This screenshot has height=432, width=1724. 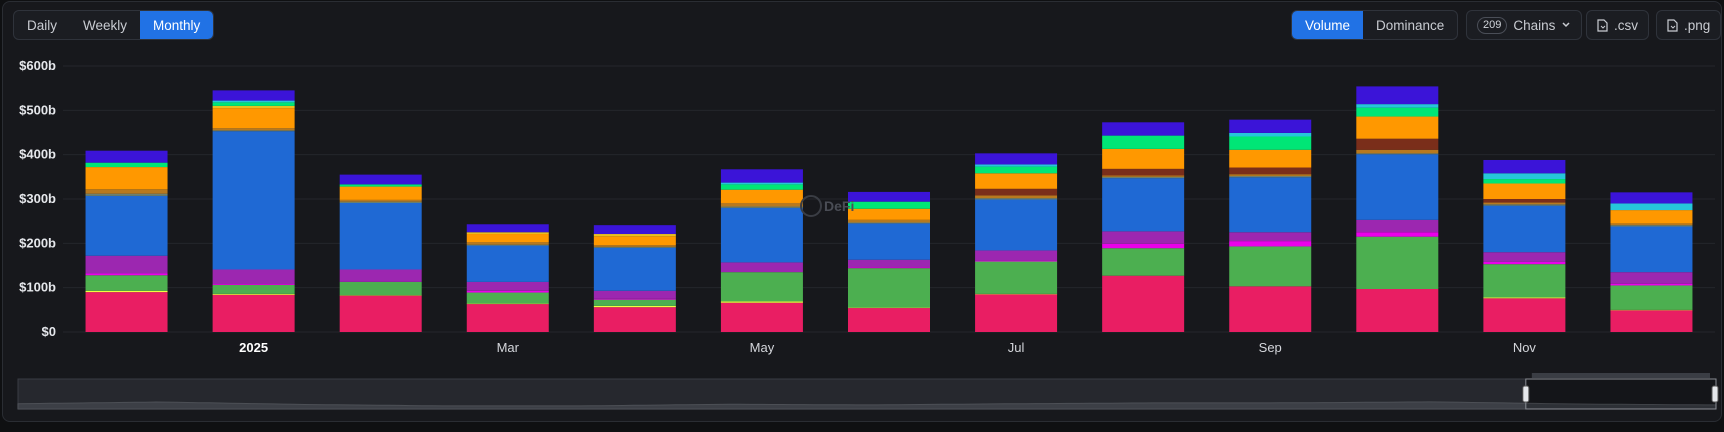 What do you see at coordinates (868, 391) in the screenshot?
I see `range-brush` at bounding box center [868, 391].